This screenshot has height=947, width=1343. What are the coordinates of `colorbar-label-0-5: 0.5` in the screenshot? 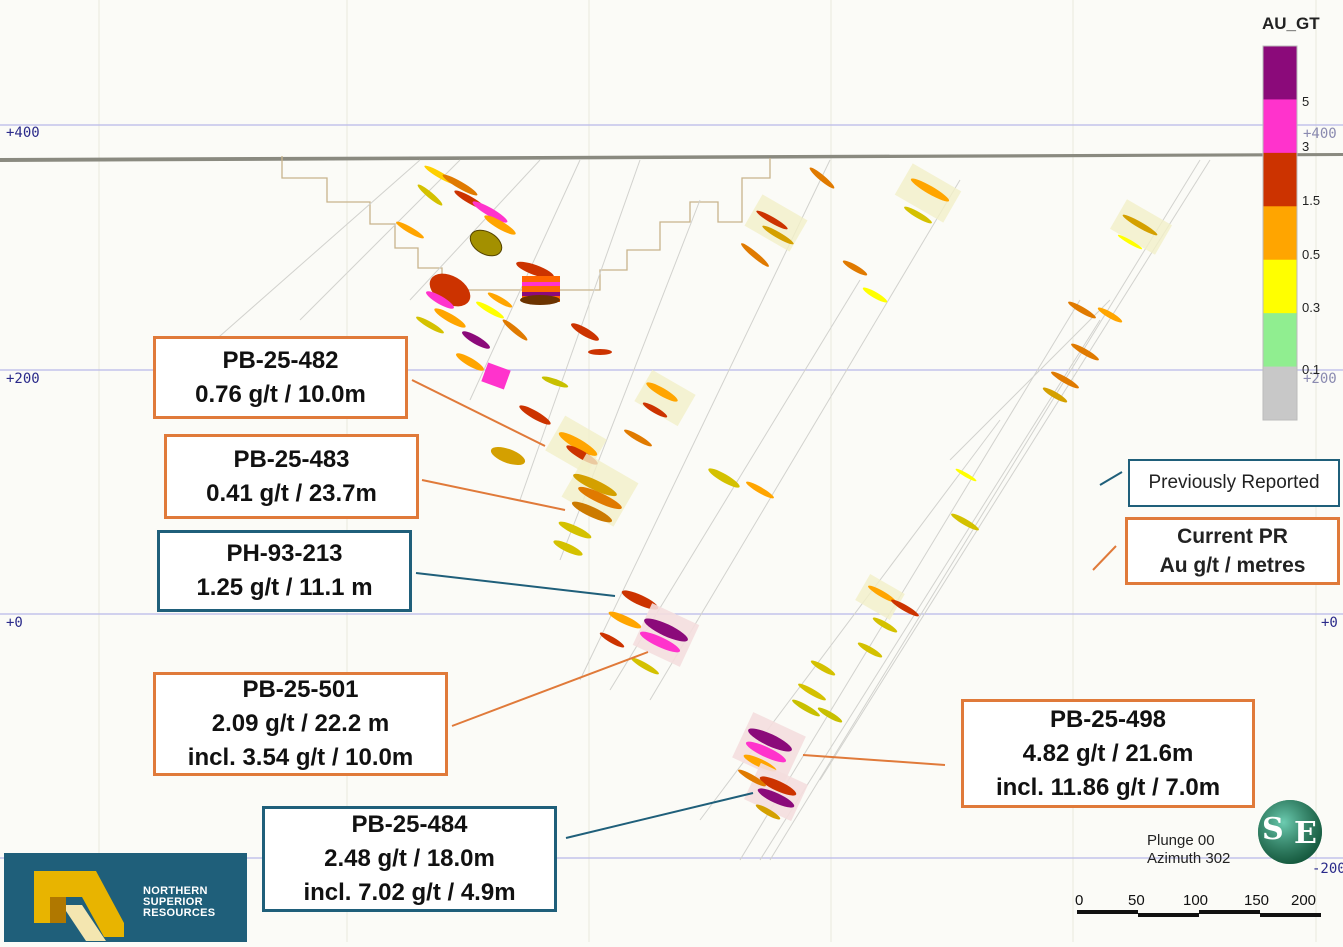 It's located at (1311, 254).